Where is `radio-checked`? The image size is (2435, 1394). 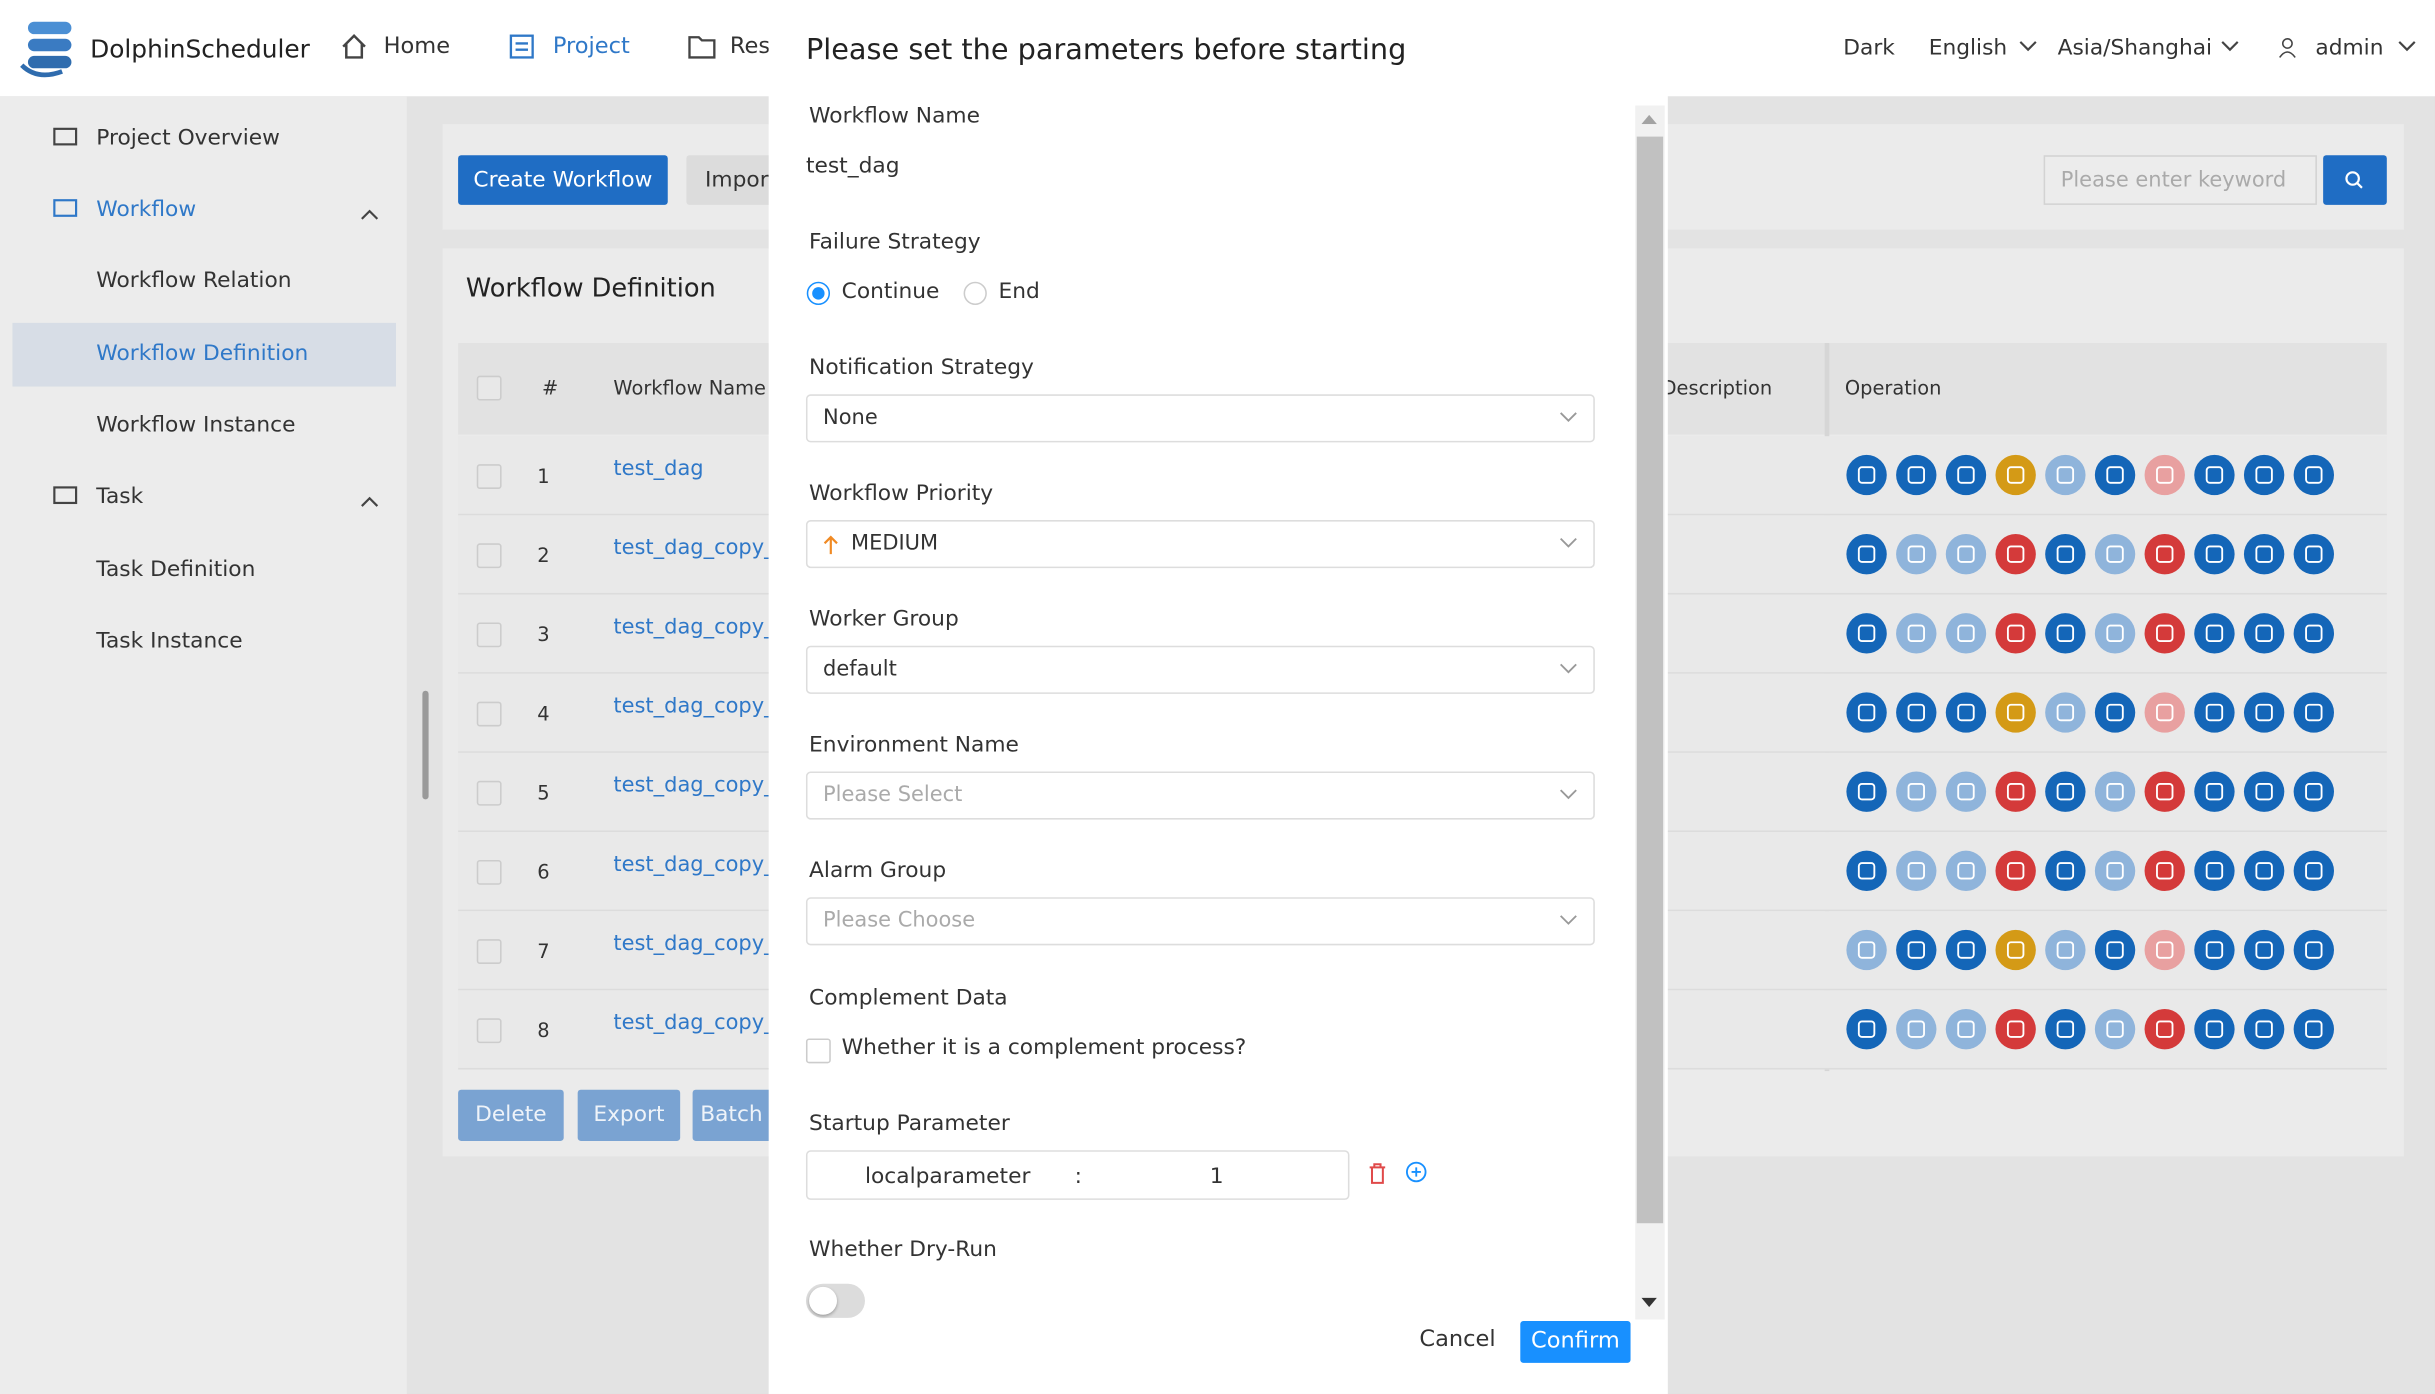
radio-checked is located at coordinates (818, 293).